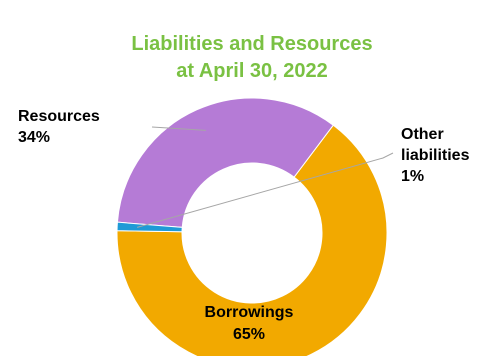 This screenshot has width=499, height=356. What do you see at coordinates (249, 312) in the screenshot?
I see `slice-label-borrowings: Borrowings` at bounding box center [249, 312].